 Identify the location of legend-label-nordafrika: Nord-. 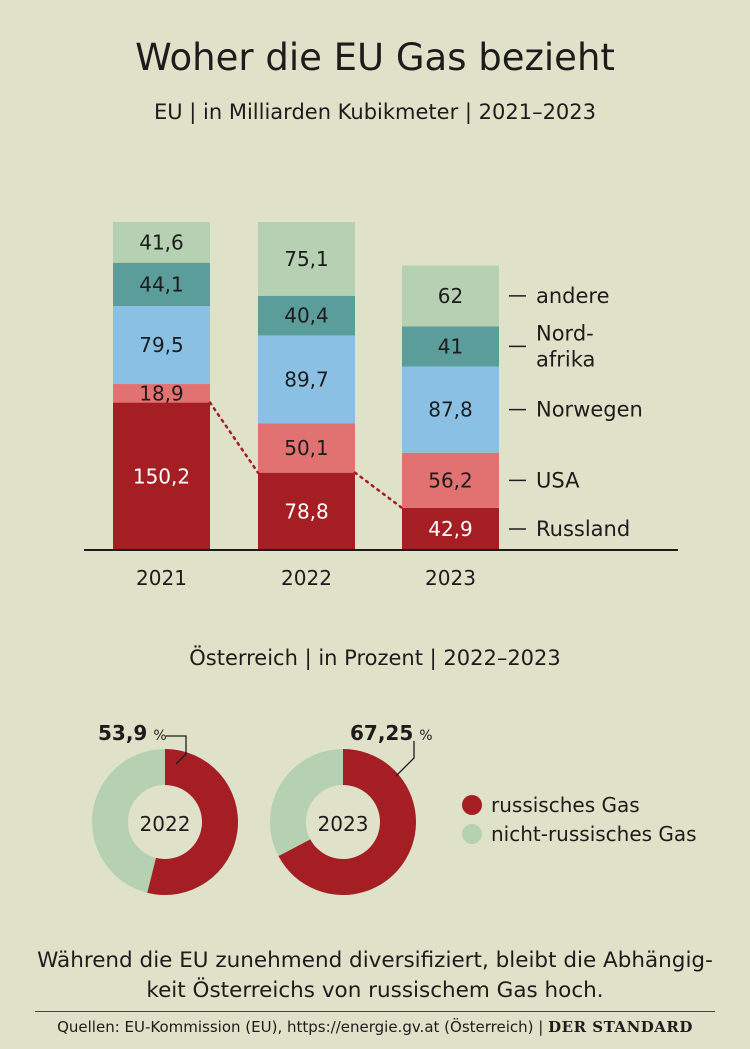
(565, 333).